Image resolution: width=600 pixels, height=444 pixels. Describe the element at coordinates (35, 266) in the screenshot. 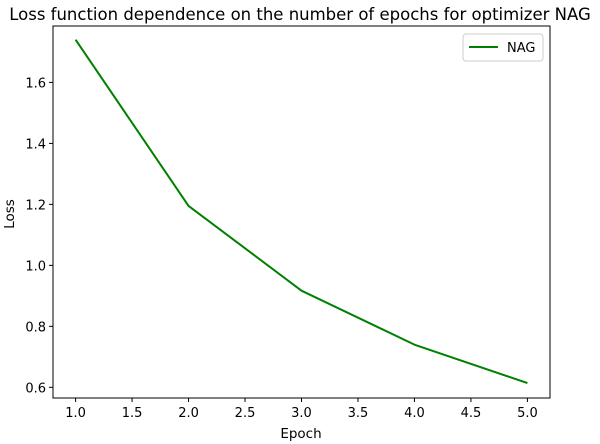

I see `y-tick-label: 1.0` at that location.